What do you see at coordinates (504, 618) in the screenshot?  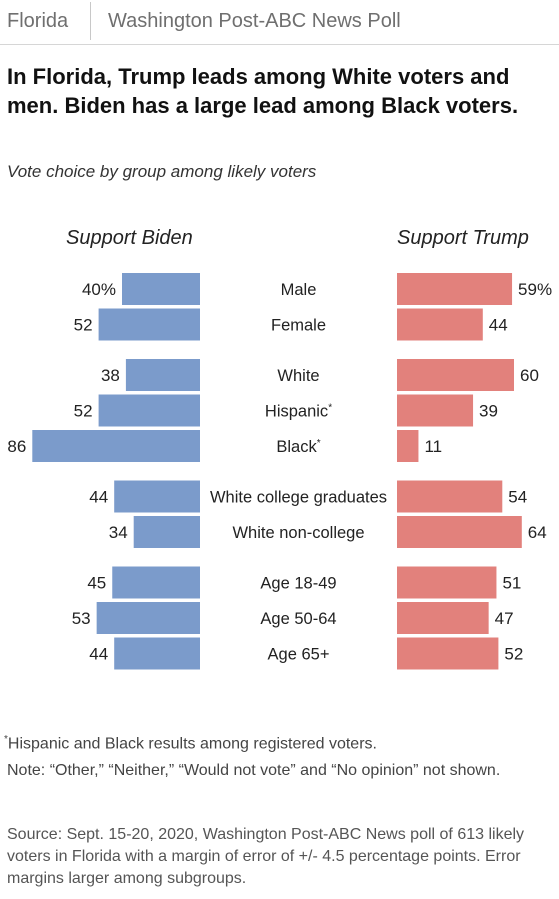 I see `label-trump-age-50-64: 47` at bounding box center [504, 618].